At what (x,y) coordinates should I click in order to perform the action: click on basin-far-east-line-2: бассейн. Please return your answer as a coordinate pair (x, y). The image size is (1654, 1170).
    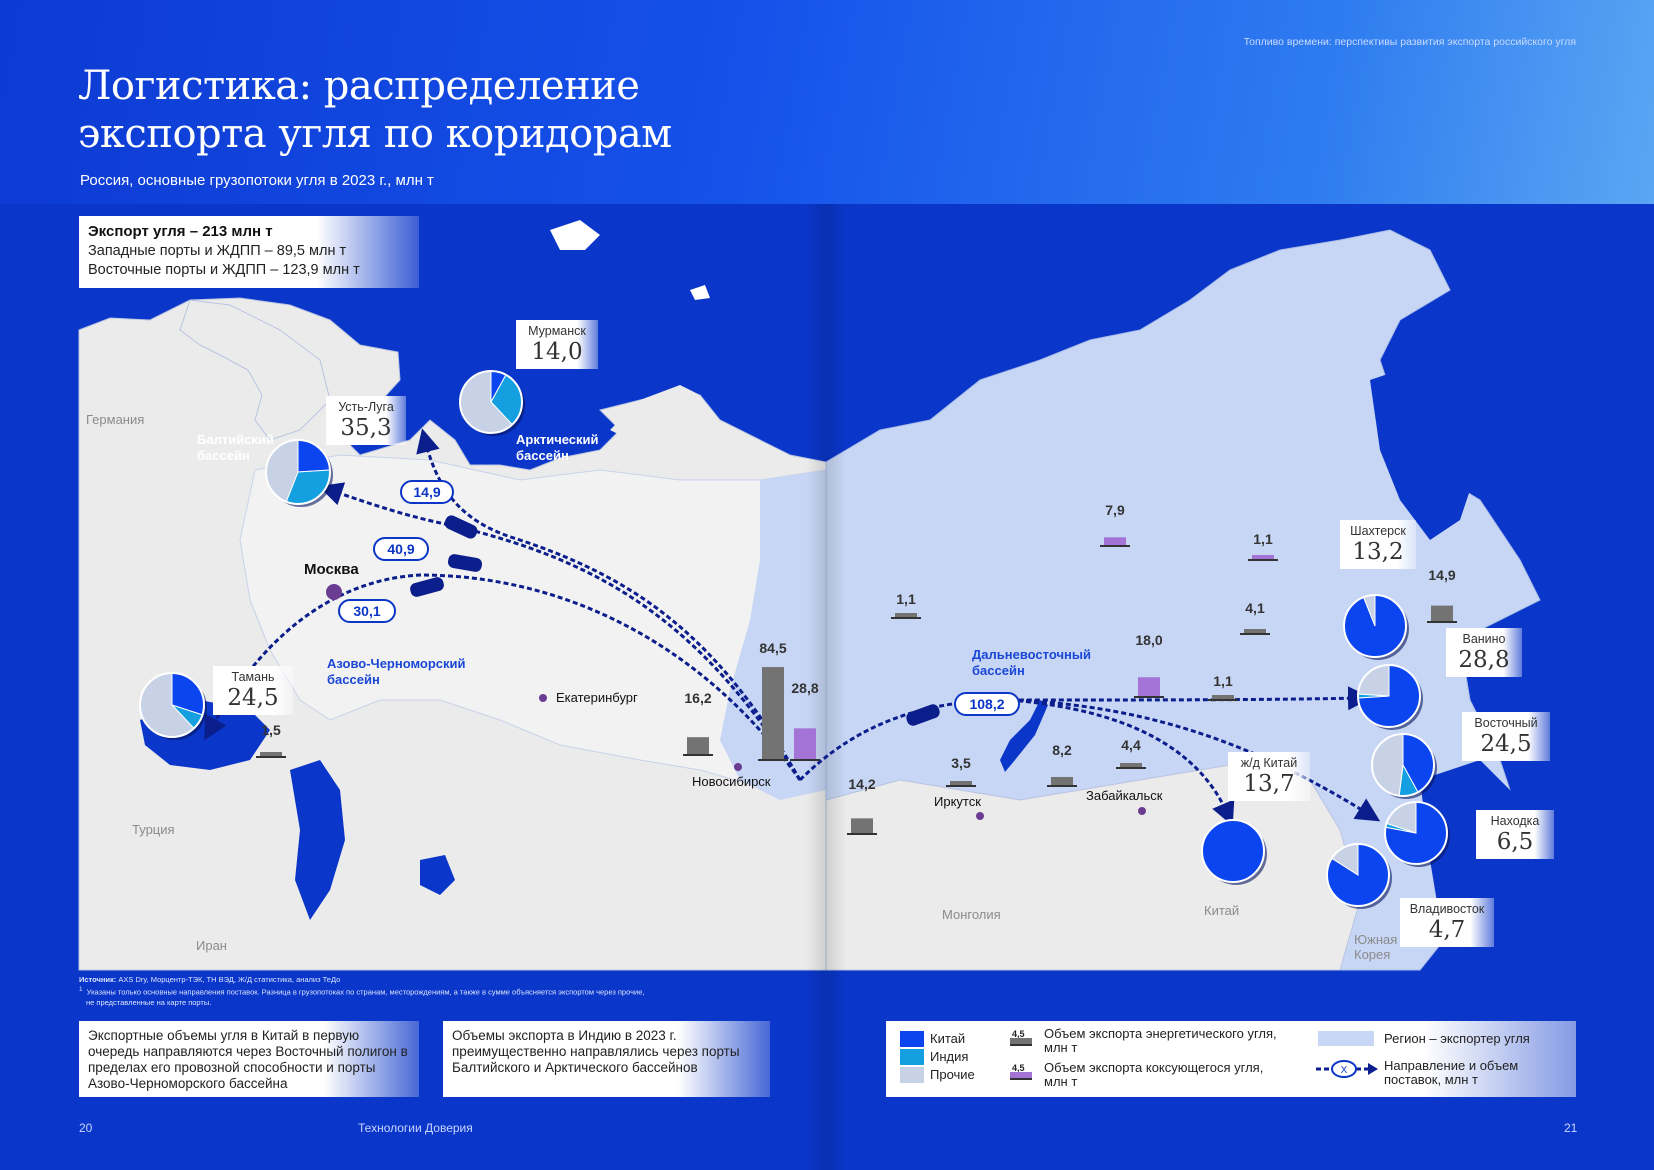
    Looking at the image, I should click on (998, 670).